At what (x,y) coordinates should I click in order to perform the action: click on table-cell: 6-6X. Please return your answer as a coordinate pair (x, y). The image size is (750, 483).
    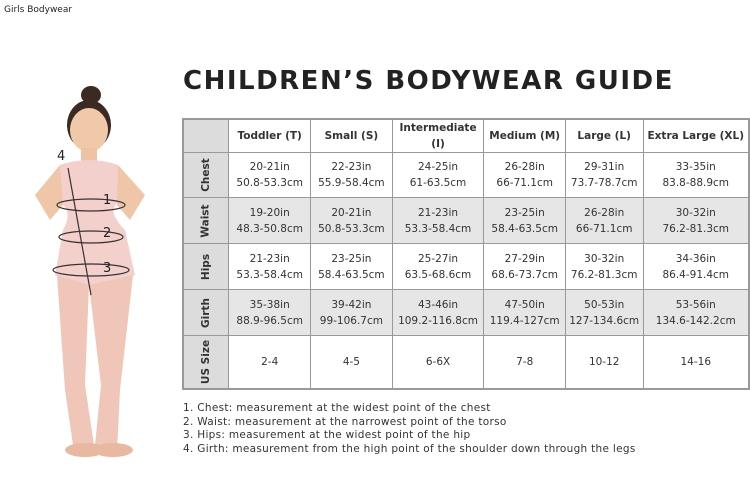
    Looking at the image, I should click on (438, 362).